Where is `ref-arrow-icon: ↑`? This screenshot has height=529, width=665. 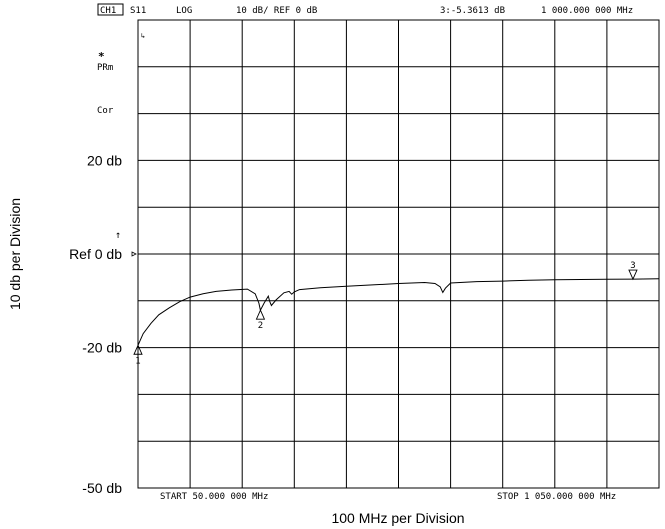 ref-arrow-icon: ↑ is located at coordinates (118, 235).